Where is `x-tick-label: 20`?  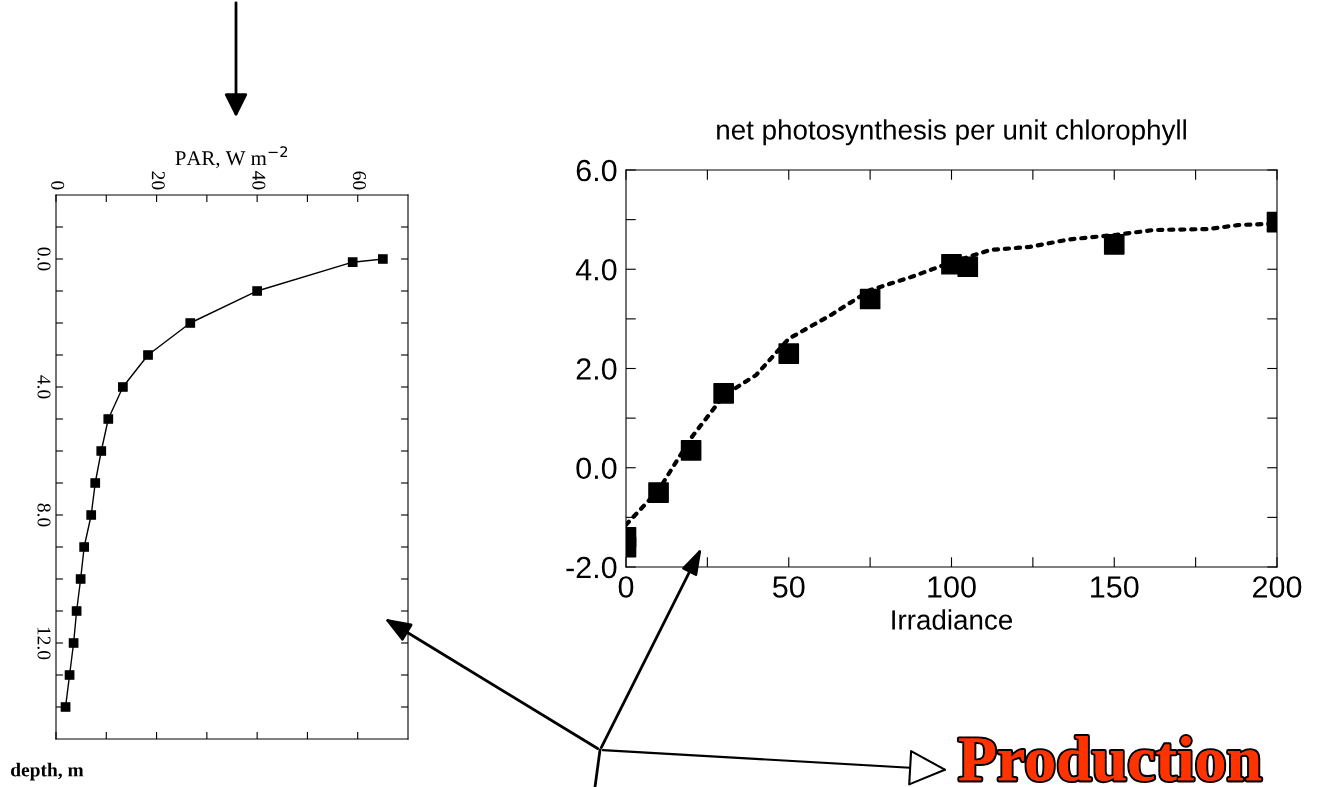 x-tick-label: 20 is located at coordinates (158, 180).